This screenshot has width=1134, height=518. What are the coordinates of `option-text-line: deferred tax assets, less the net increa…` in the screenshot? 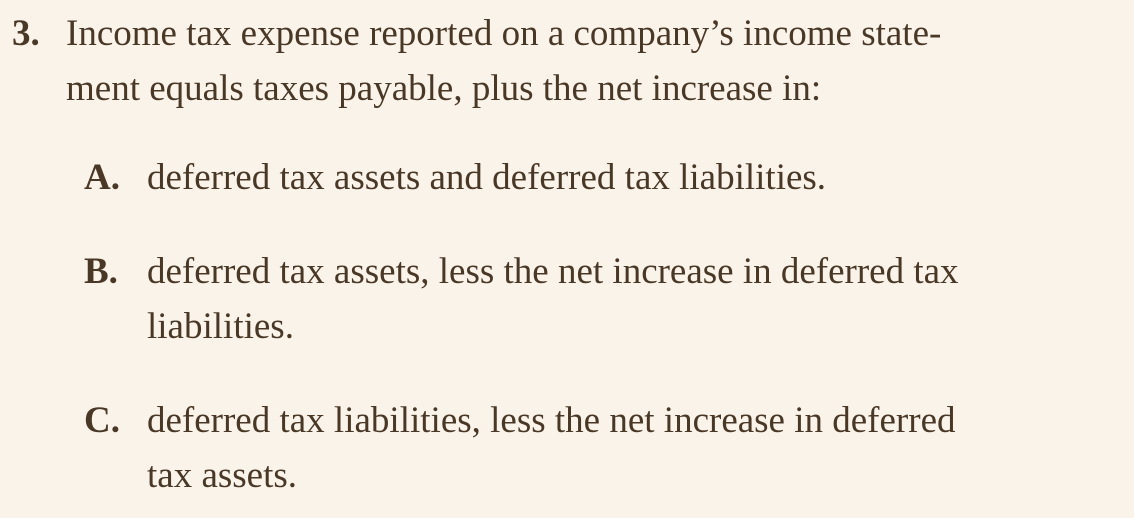 It's located at (553, 271).